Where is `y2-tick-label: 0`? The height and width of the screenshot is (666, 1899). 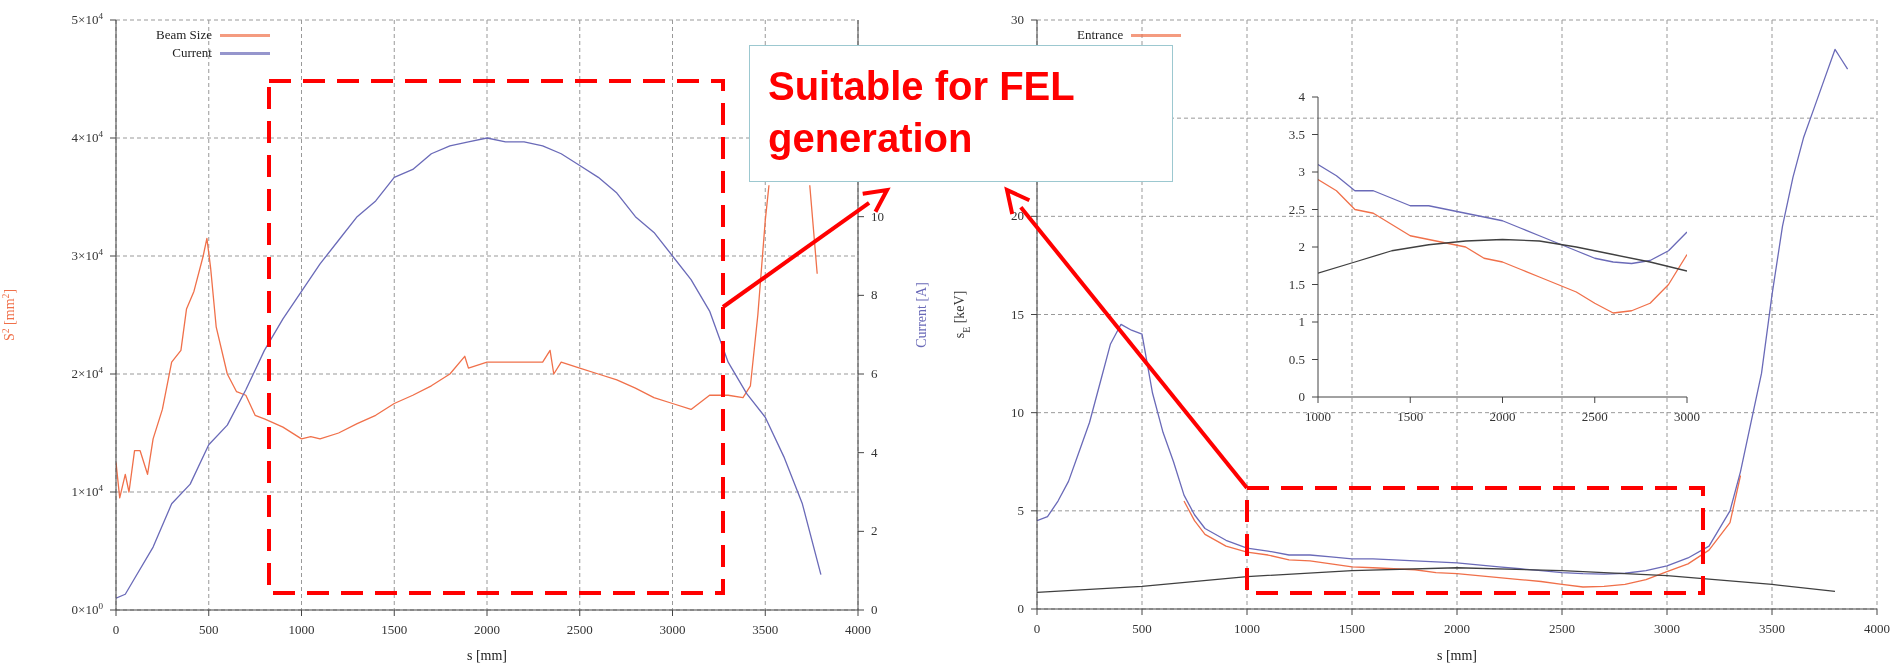 y2-tick-label: 0 is located at coordinates (874, 609).